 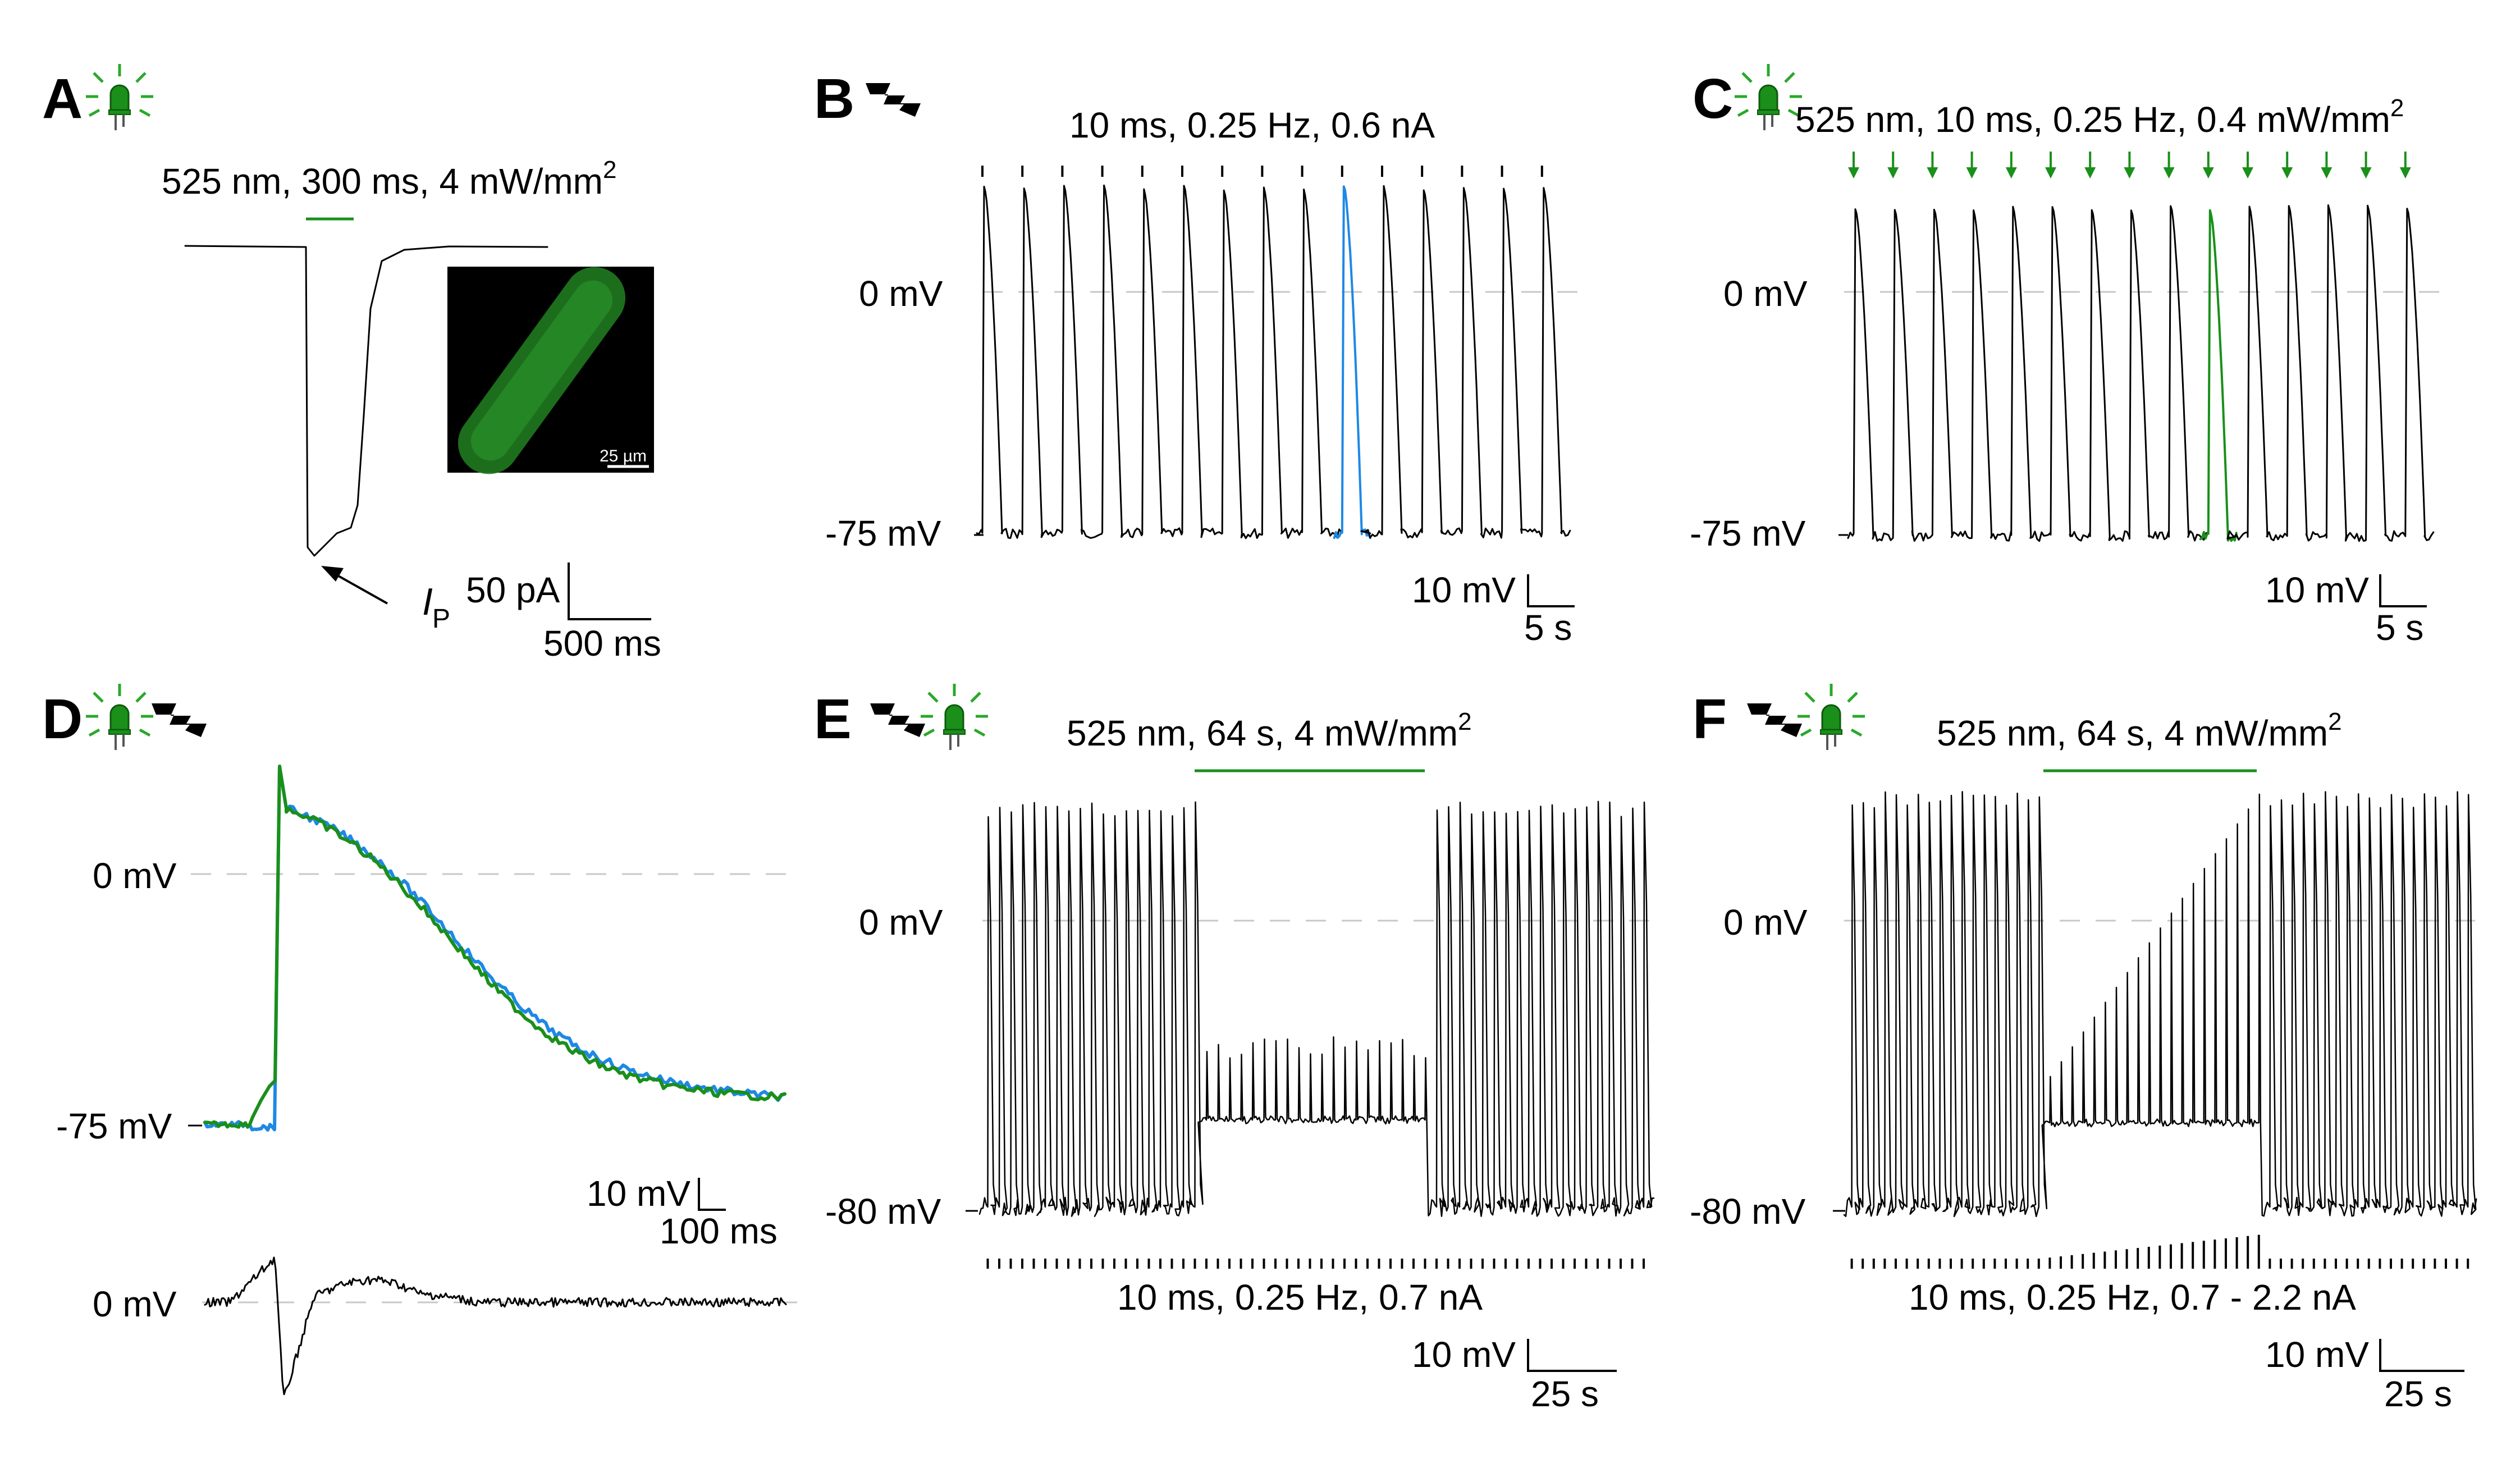 I want to click on panel-e-light: 525 nm, 64 s, 4 mW/mm2, so click(x=1270, y=730).